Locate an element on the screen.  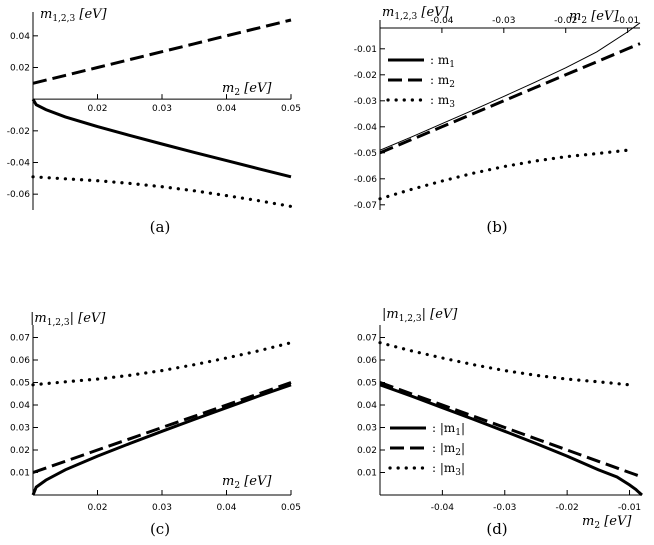
panel-a-series-dotted is located at coordinates (162, 191).